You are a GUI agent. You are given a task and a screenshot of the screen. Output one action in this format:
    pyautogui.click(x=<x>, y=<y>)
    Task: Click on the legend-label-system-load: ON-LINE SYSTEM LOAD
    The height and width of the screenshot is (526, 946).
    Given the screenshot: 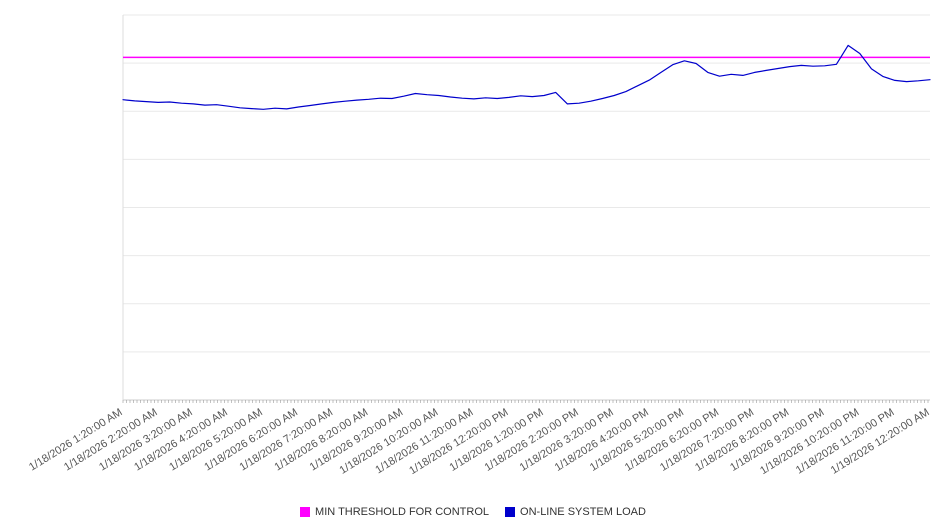 What is the action you would take?
    pyautogui.click(x=583, y=512)
    